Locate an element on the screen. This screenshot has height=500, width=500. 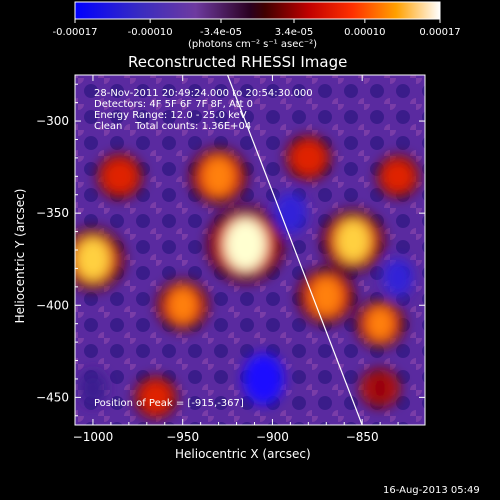
colorbar-tick-label: 0.00017 is located at coordinates (439, 32).